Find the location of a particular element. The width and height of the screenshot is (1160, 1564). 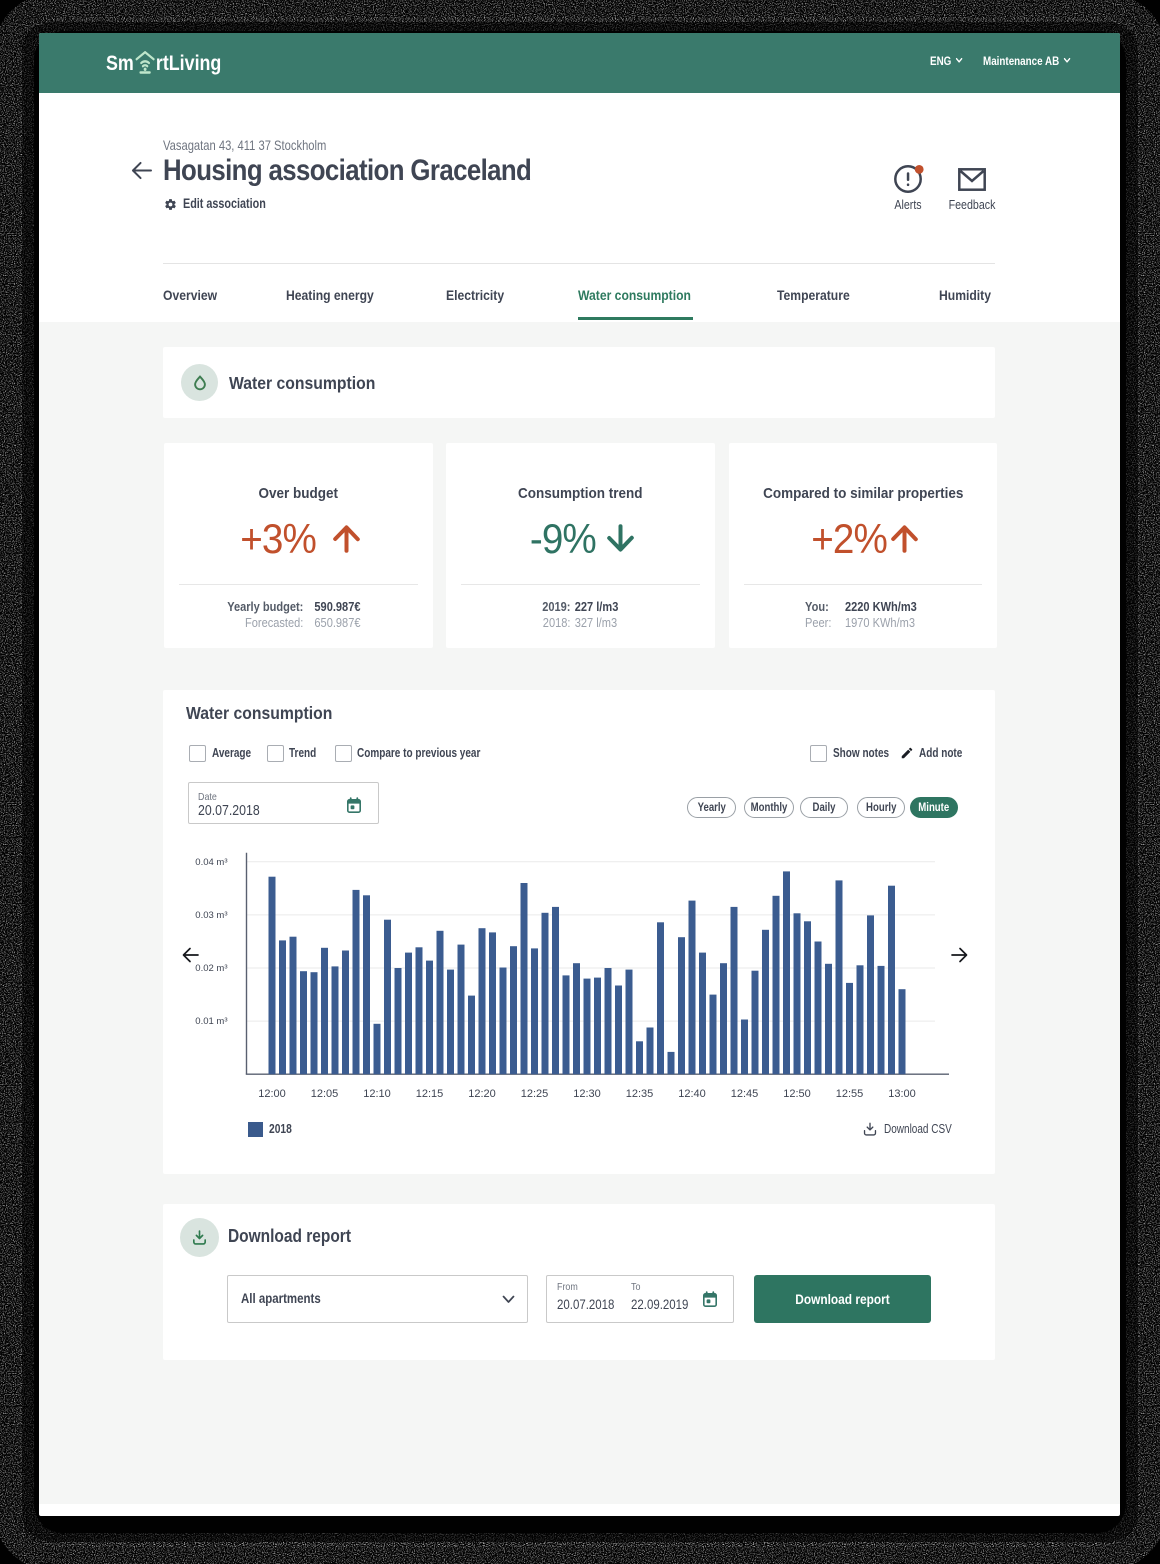

svg-text: 13:00 is located at coordinates (902, 1094).